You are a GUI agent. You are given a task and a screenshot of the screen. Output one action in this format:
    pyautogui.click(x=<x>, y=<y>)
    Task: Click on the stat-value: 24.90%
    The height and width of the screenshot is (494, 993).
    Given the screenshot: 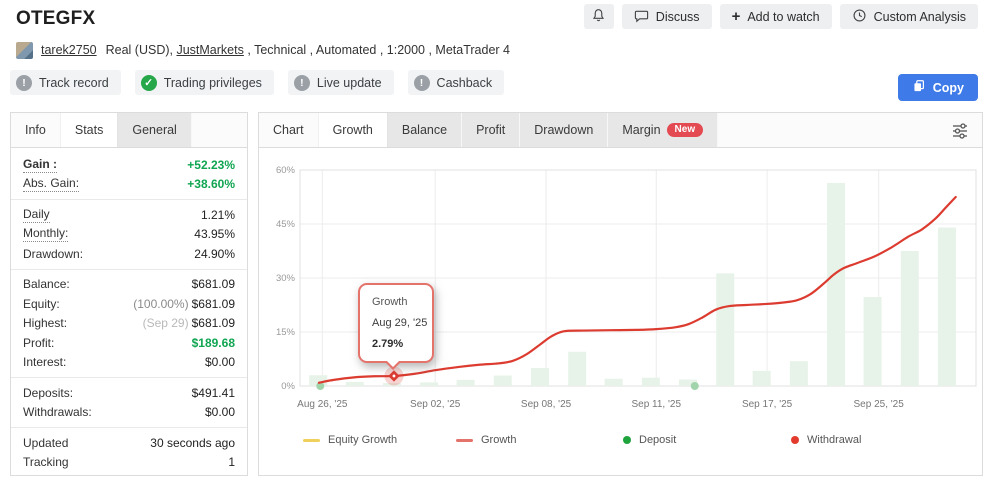 What is the action you would take?
    pyautogui.click(x=214, y=254)
    